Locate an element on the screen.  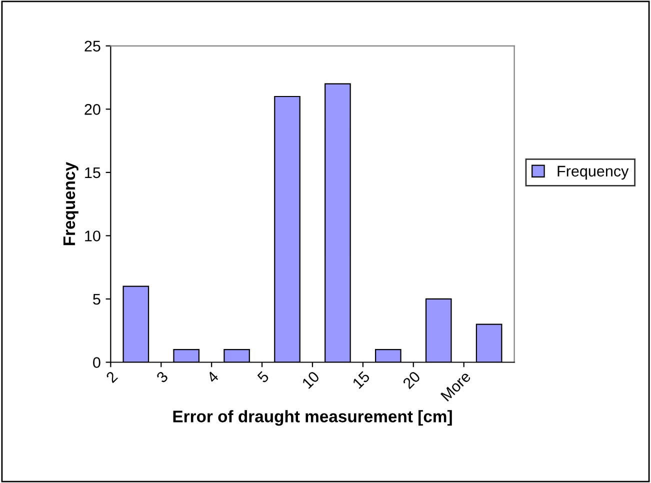
x-tick-label: 10 is located at coordinates (311, 380).